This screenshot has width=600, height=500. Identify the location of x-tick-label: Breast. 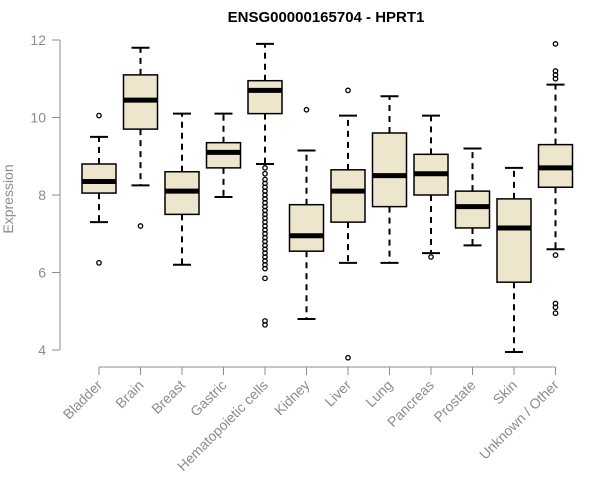
(168, 397).